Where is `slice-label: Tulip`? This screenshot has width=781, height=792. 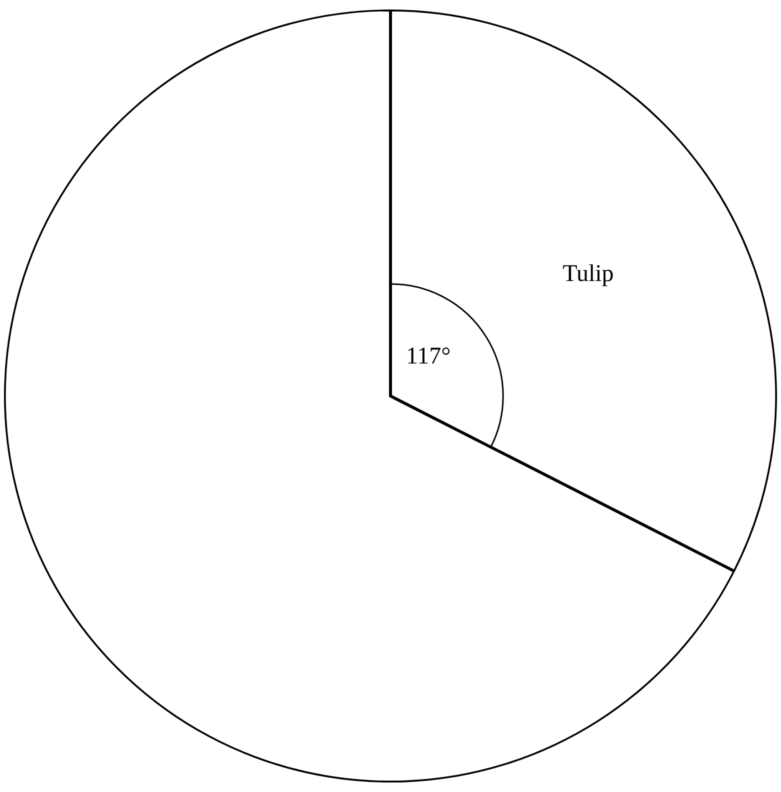 slice-label: Tulip is located at coordinates (588, 274).